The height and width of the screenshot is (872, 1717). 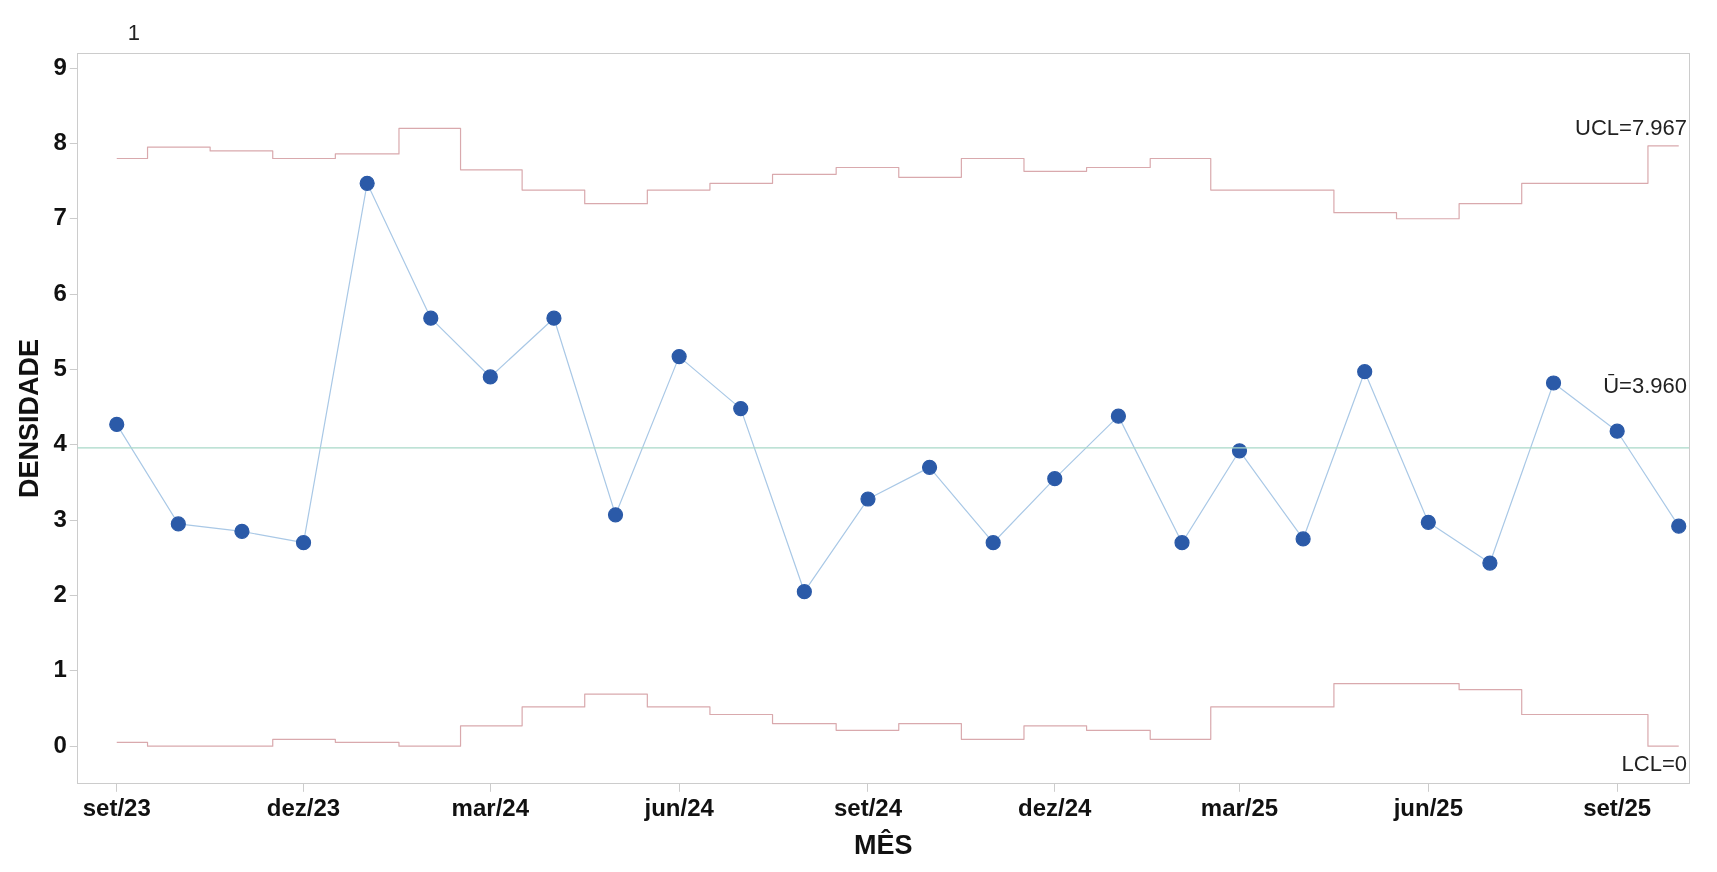 I want to click on y-tick-label: 2, so click(x=60, y=594).